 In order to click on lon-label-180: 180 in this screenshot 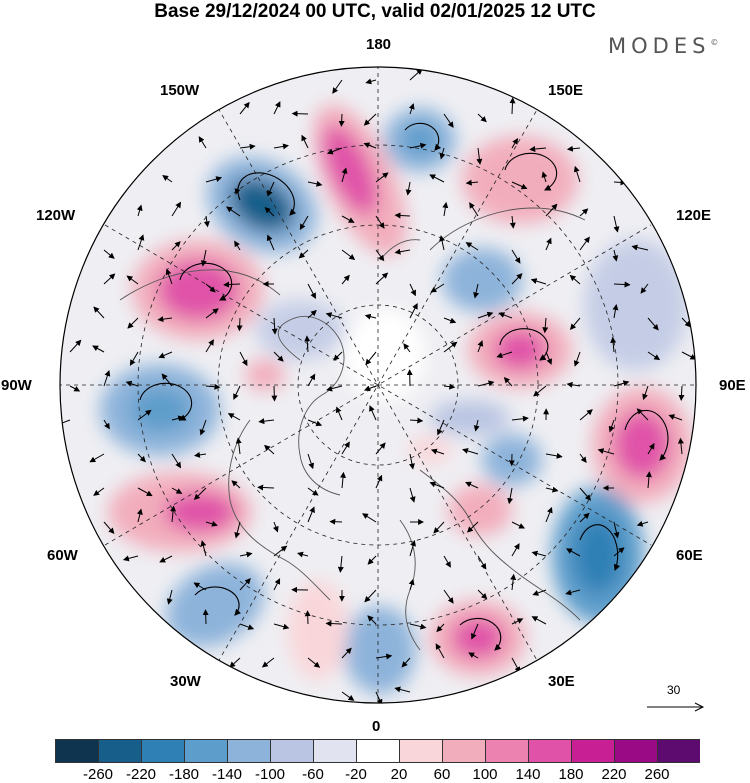, I will do `click(379, 44)`.